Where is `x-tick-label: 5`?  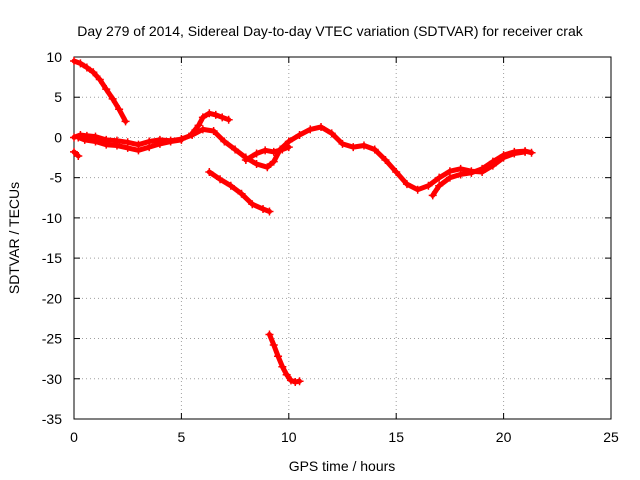
x-tick-label: 5 is located at coordinates (182, 437).